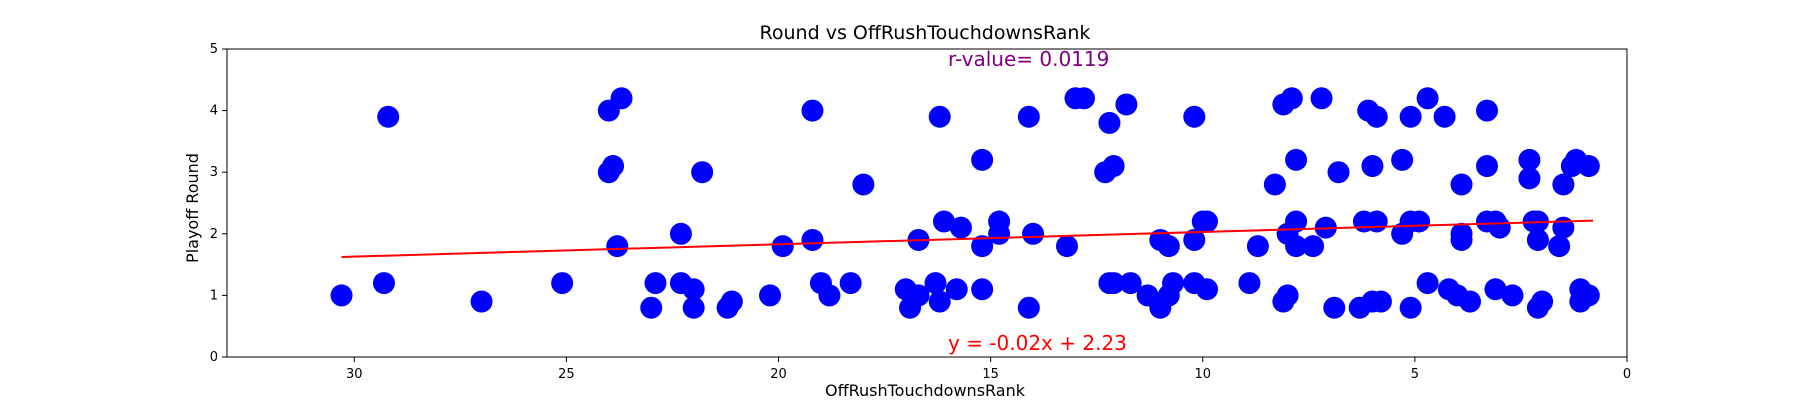  Describe the element at coordinates (1202, 374) in the screenshot. I see `x-tick-label: 10` at that location.